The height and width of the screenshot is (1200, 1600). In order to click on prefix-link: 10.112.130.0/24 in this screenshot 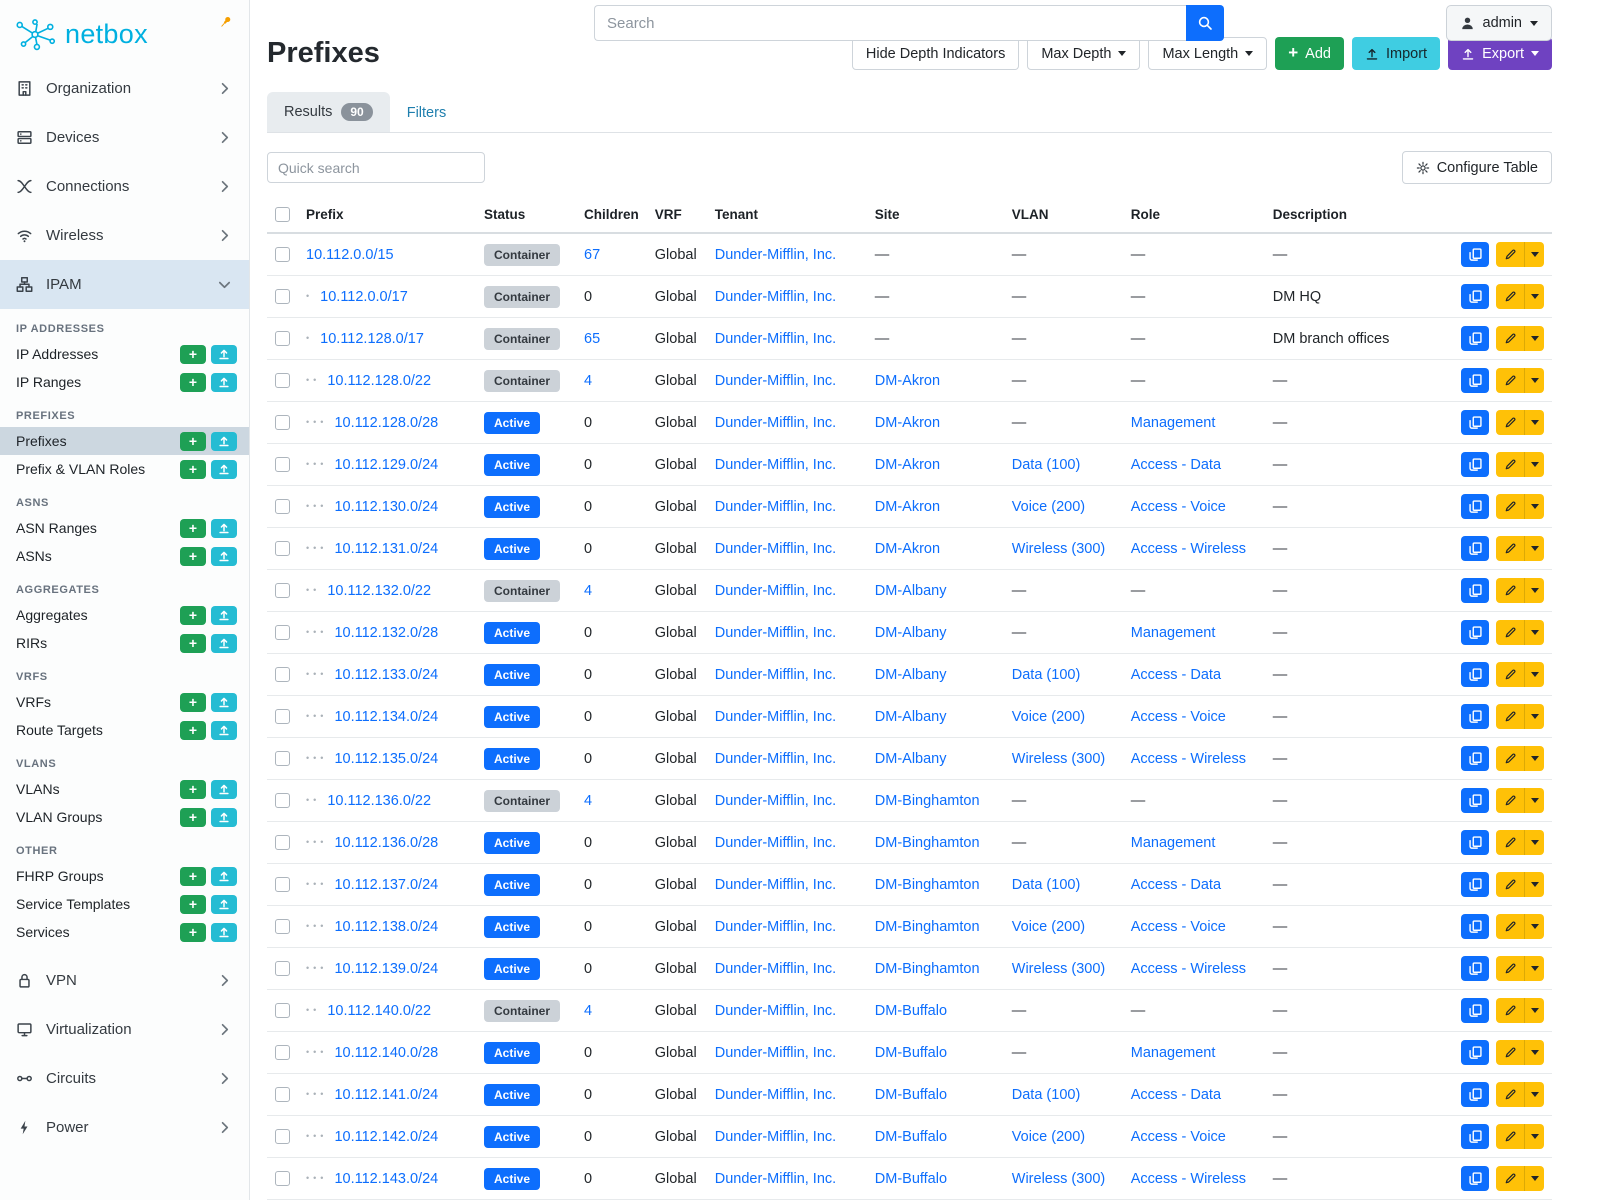, I will do `click(386, 506)`.